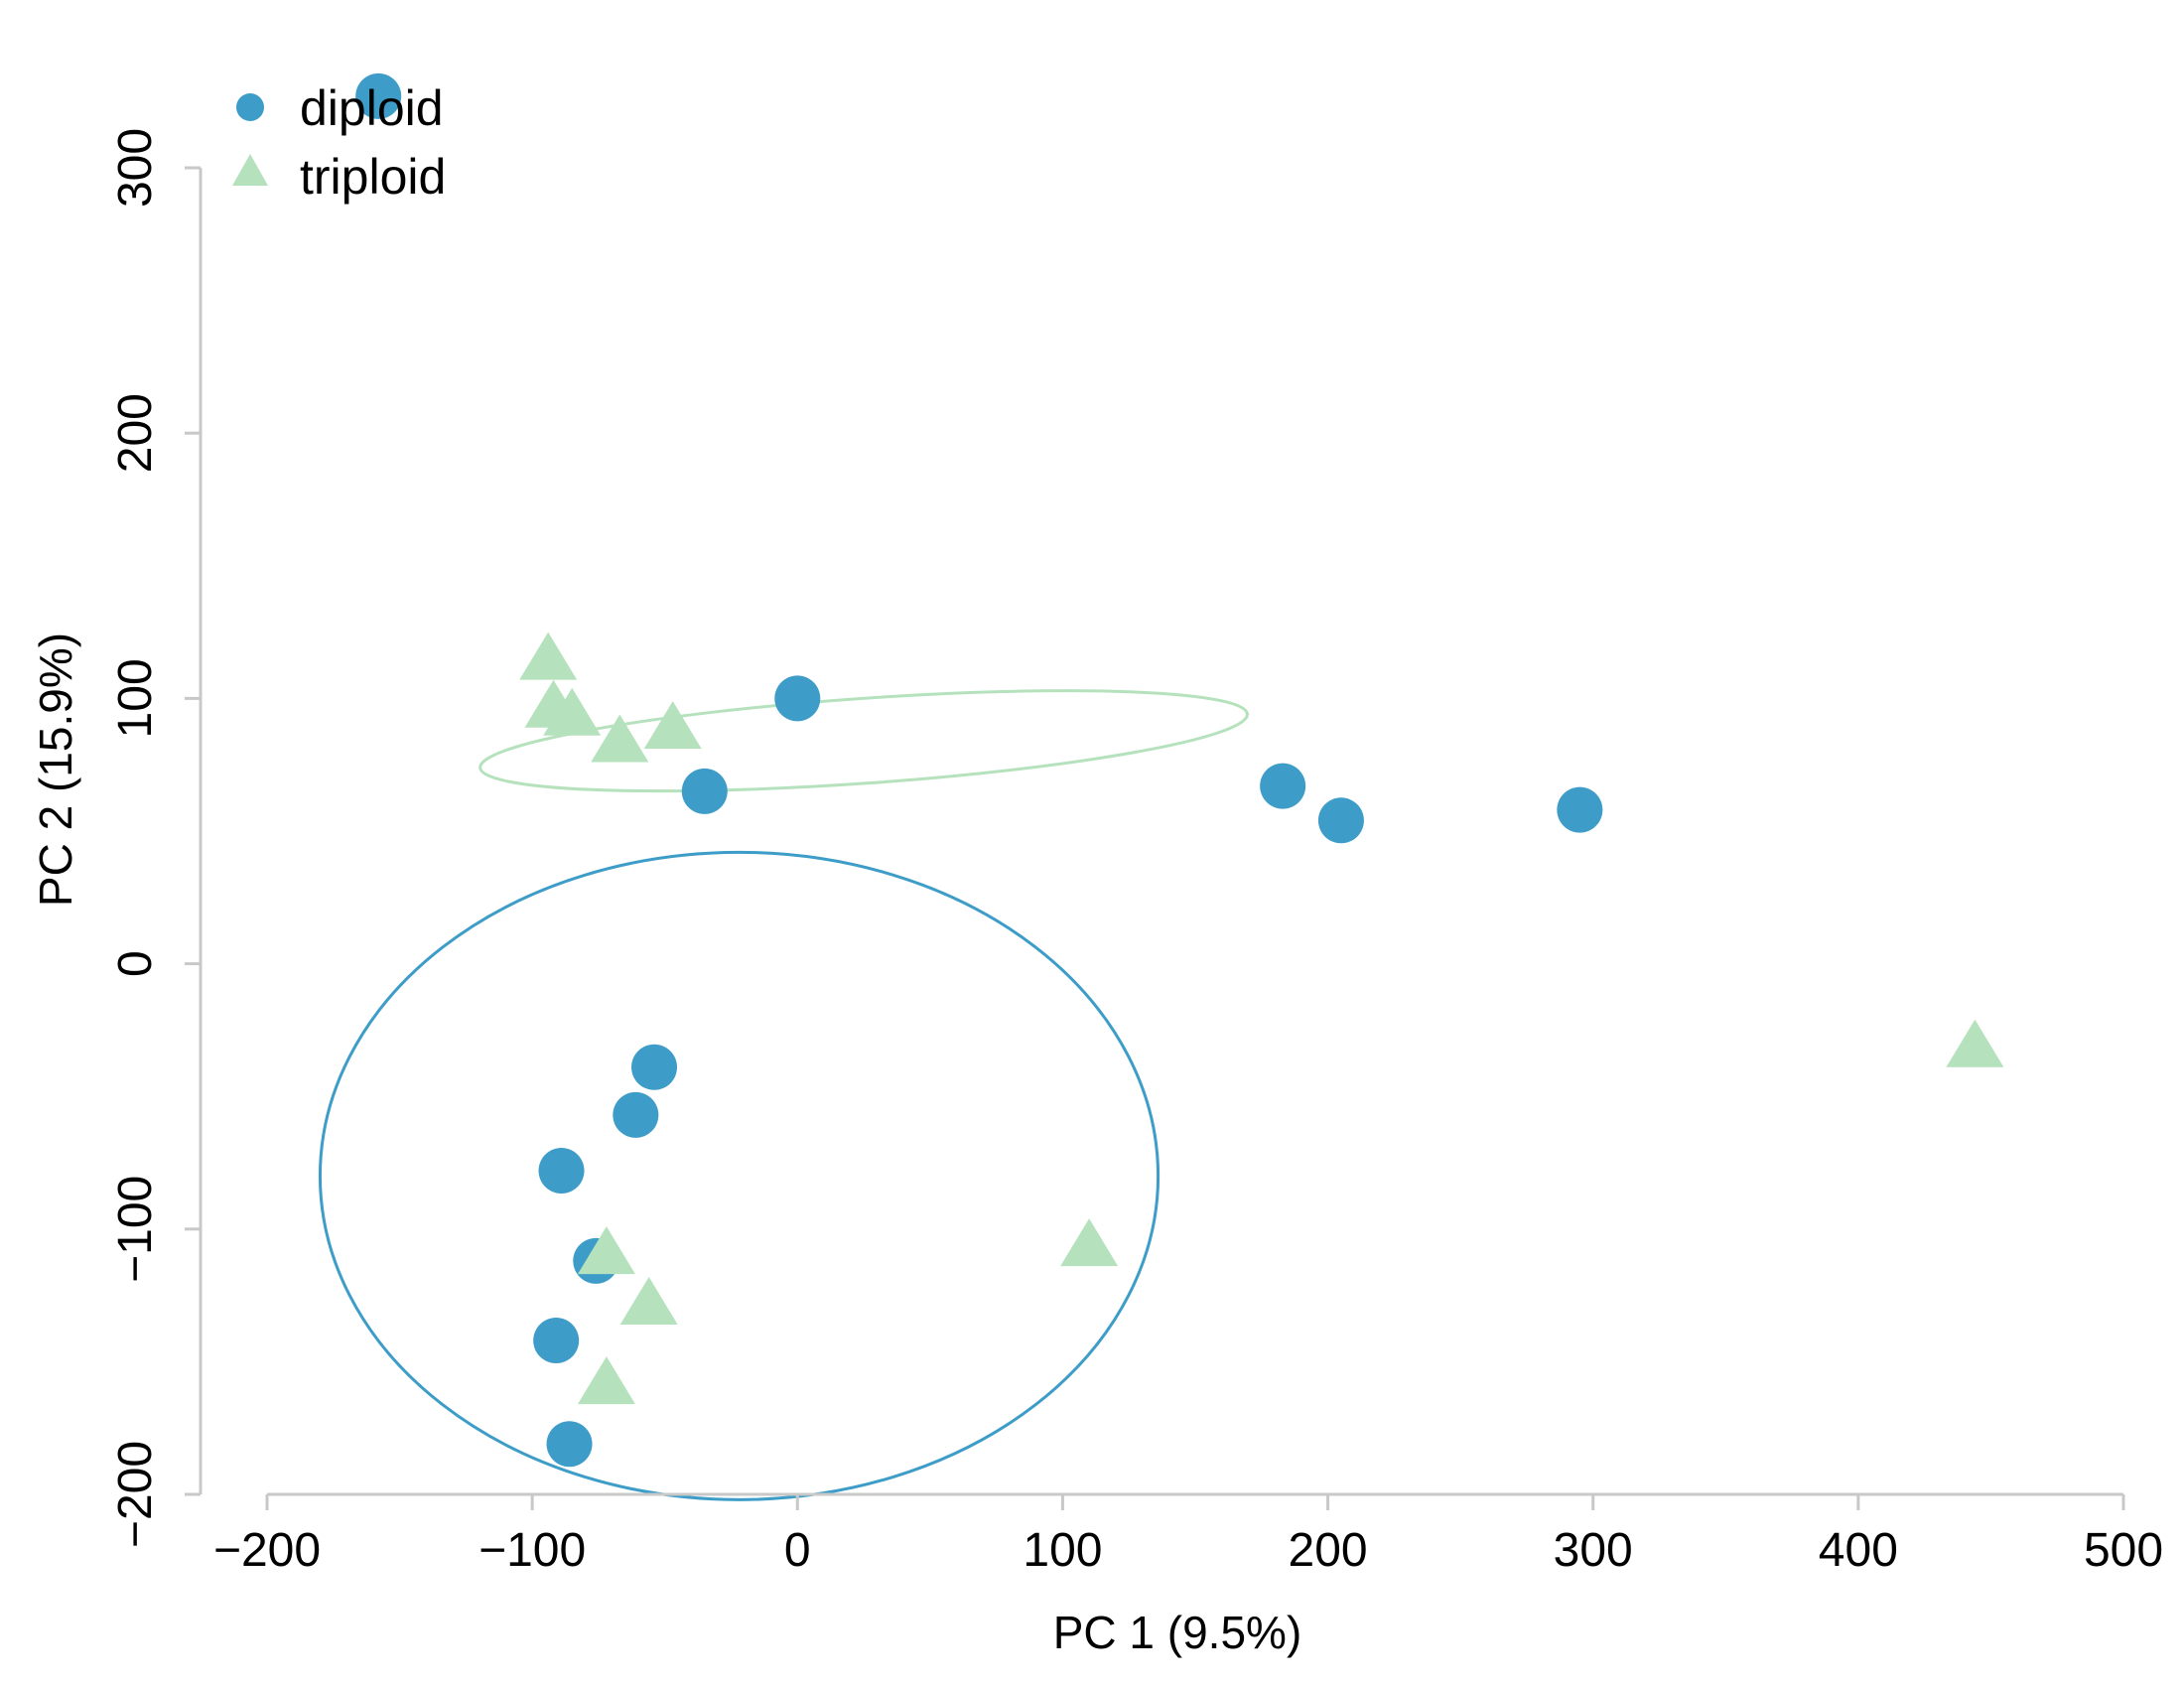 Image resolution: width=2184 pixels, height=1688 pixels. Describe the element at coordinates (135, 433) in the screenshot. I see `y-tick-label: 200` at that location.